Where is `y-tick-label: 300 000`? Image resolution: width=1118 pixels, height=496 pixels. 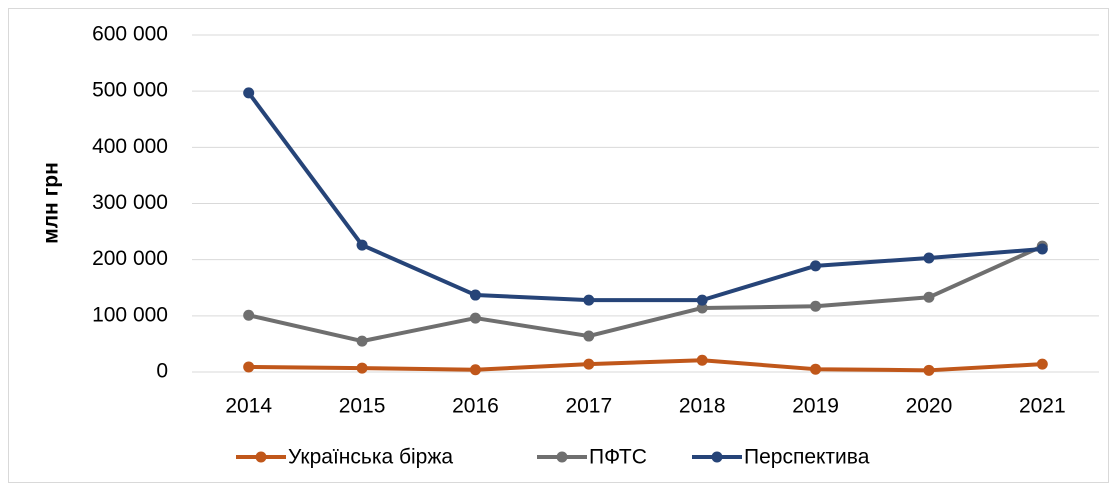
y-tick-label: 300 000 is located at coordinates (130, 202).